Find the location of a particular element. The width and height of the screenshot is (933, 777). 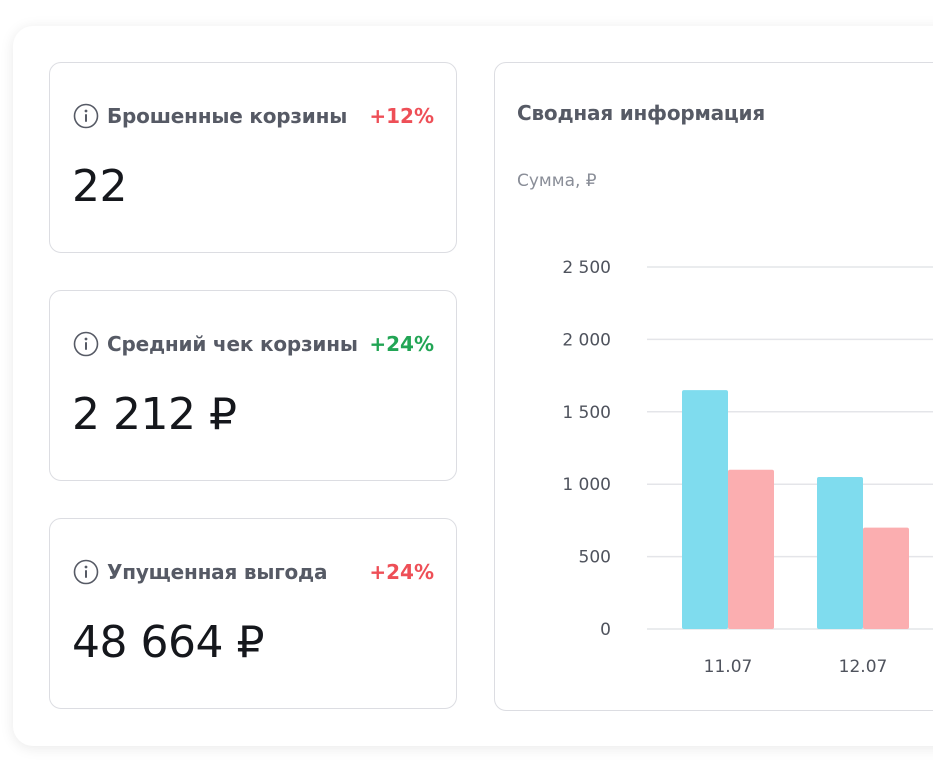

chart-bar-12.07-series-2 is located at coordinates (886, 578).